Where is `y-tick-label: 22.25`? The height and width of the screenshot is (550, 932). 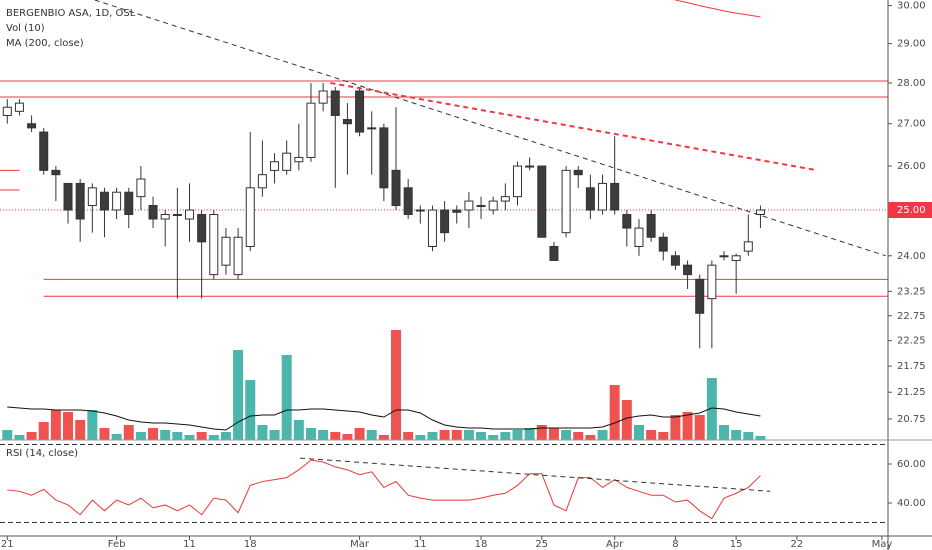 y-tick-label: 22.25 is located at coordinates (911, 341).